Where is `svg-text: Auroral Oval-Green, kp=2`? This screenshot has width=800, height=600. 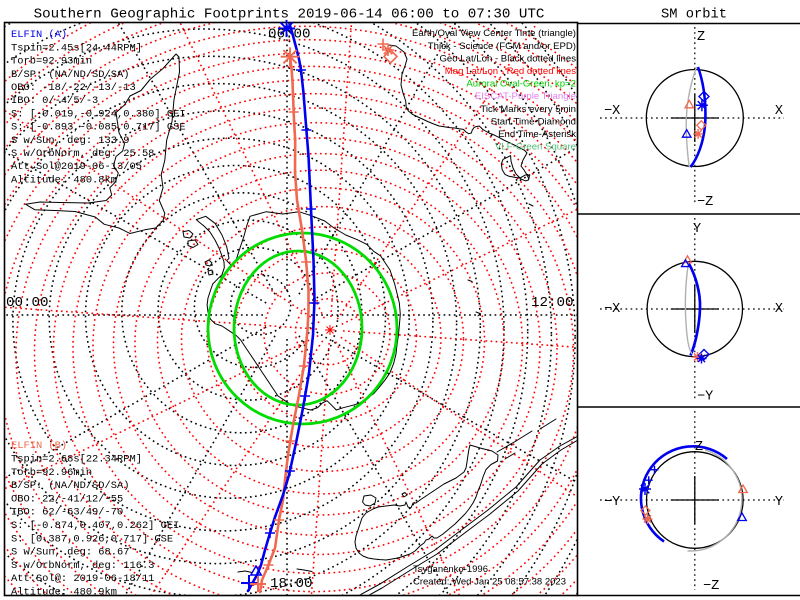
svg-text: Auroral Oval-Green, kp=2 is located at coordinates (521, 84).